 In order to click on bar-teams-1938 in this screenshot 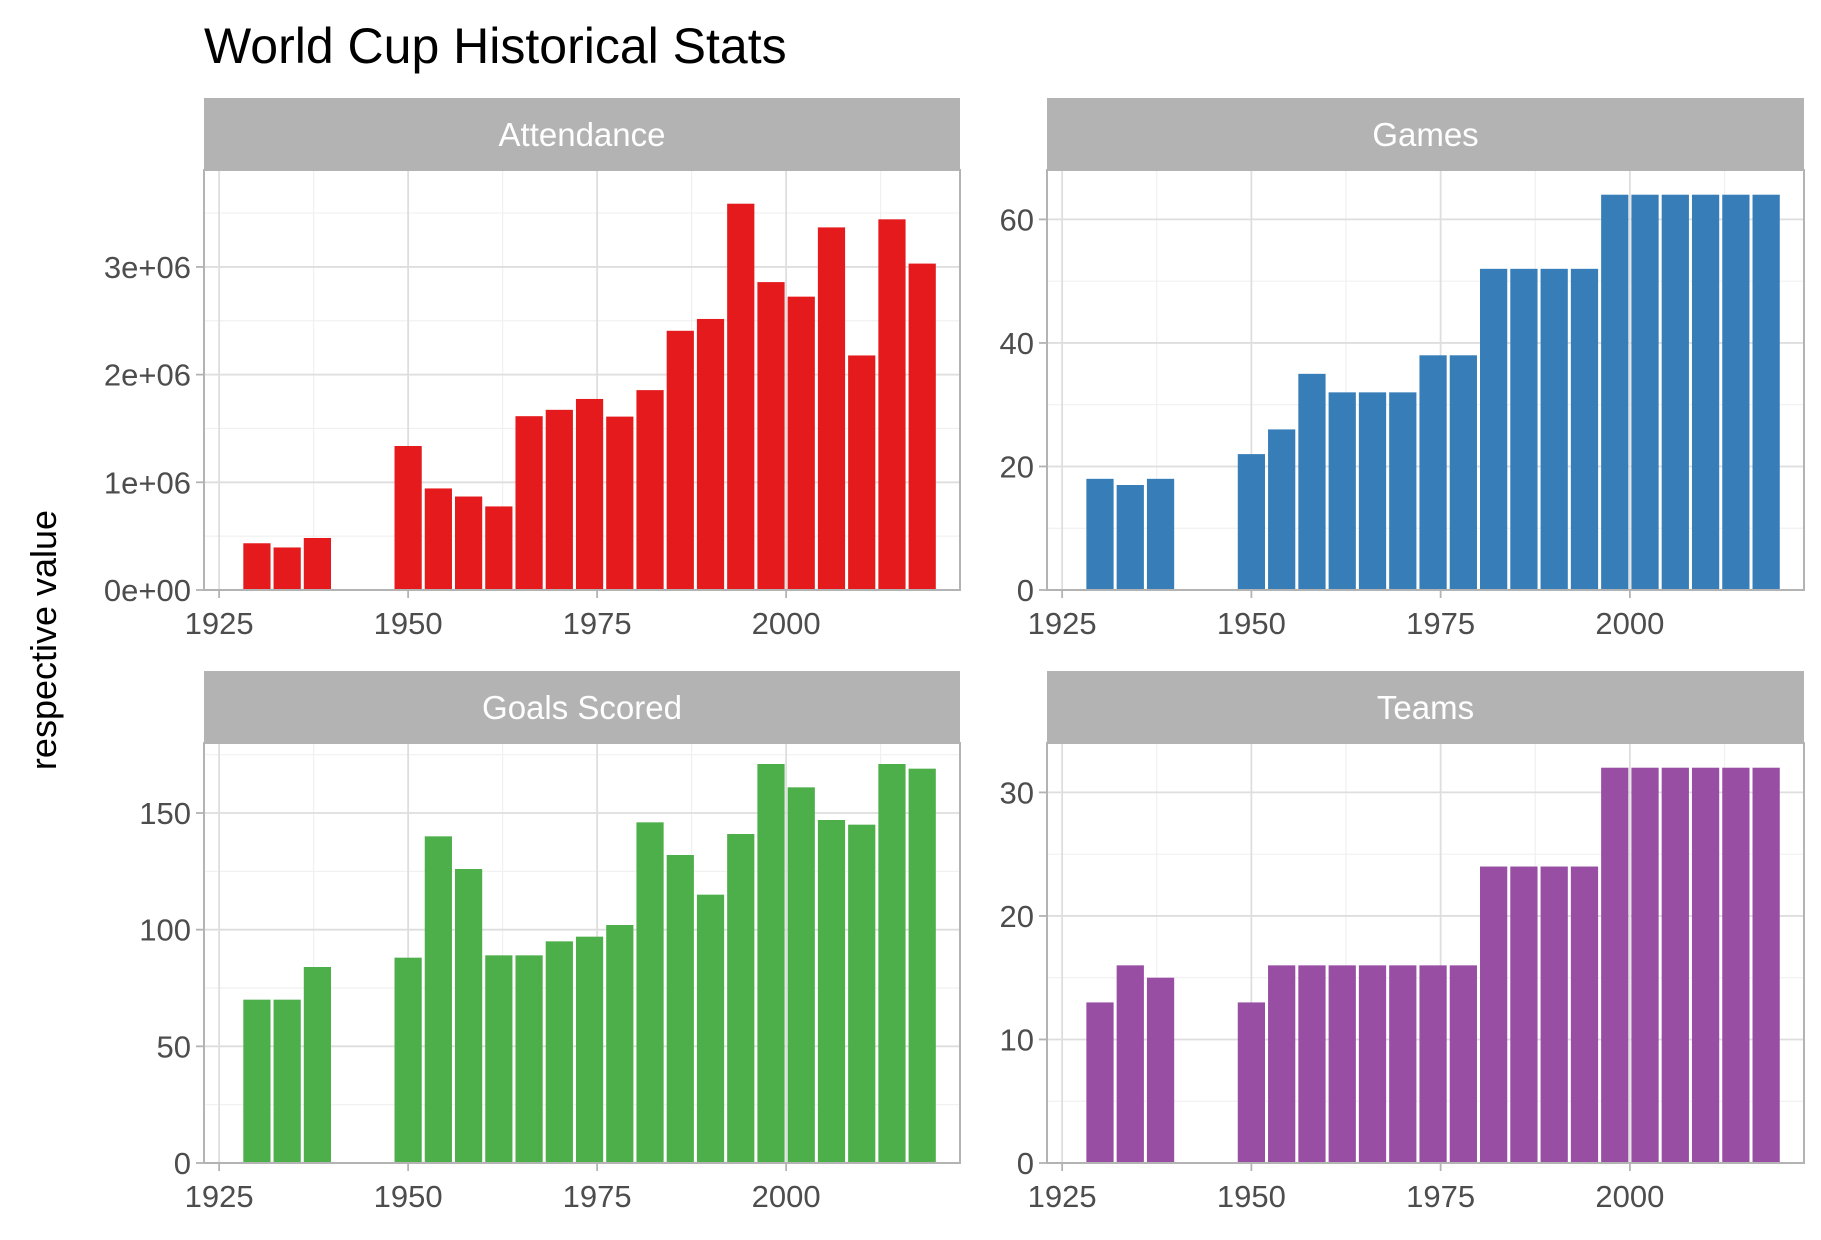, I will do `click(1160, 1070)`.